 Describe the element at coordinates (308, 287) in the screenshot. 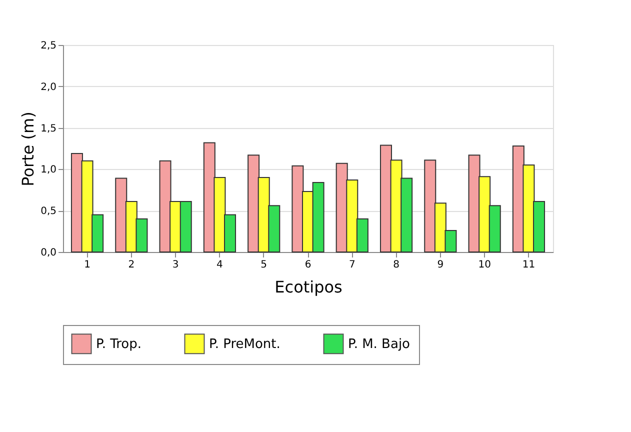

I see `x-axis-title: Ecotipos` at that location.